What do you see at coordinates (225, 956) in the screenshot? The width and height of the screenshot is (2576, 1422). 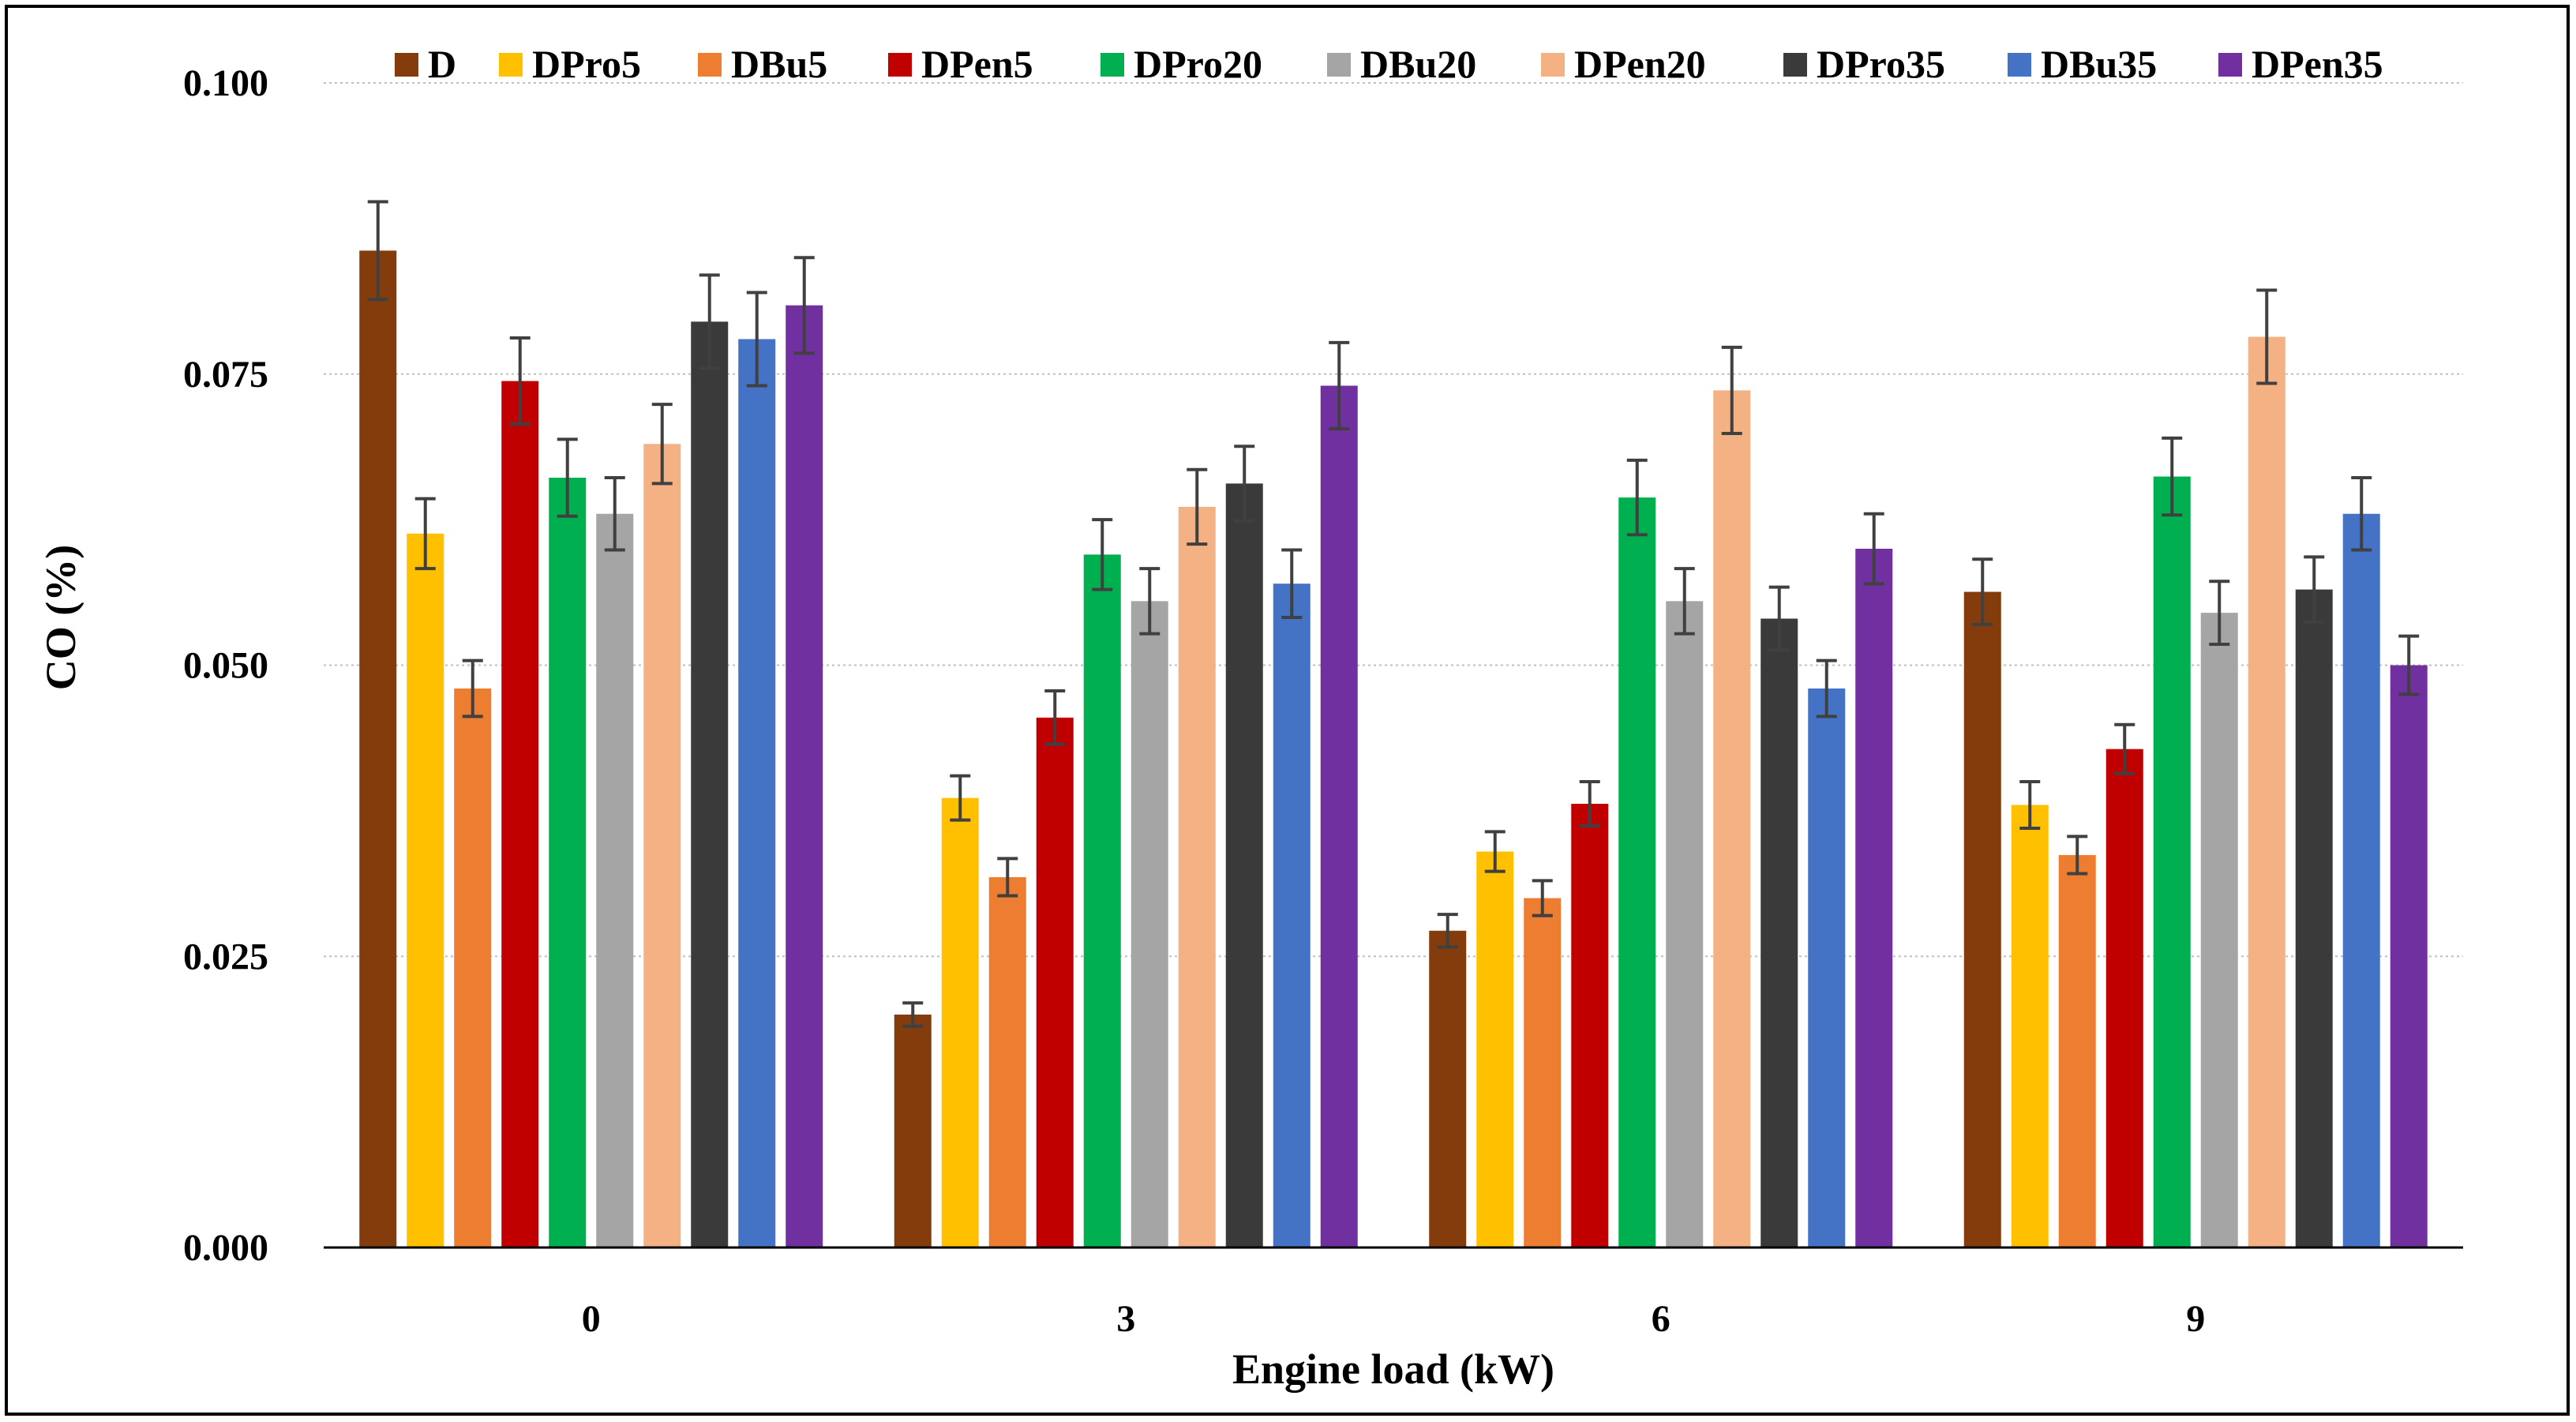 I see `y-tick-label: 0.025` at bounding box center [225, 956].